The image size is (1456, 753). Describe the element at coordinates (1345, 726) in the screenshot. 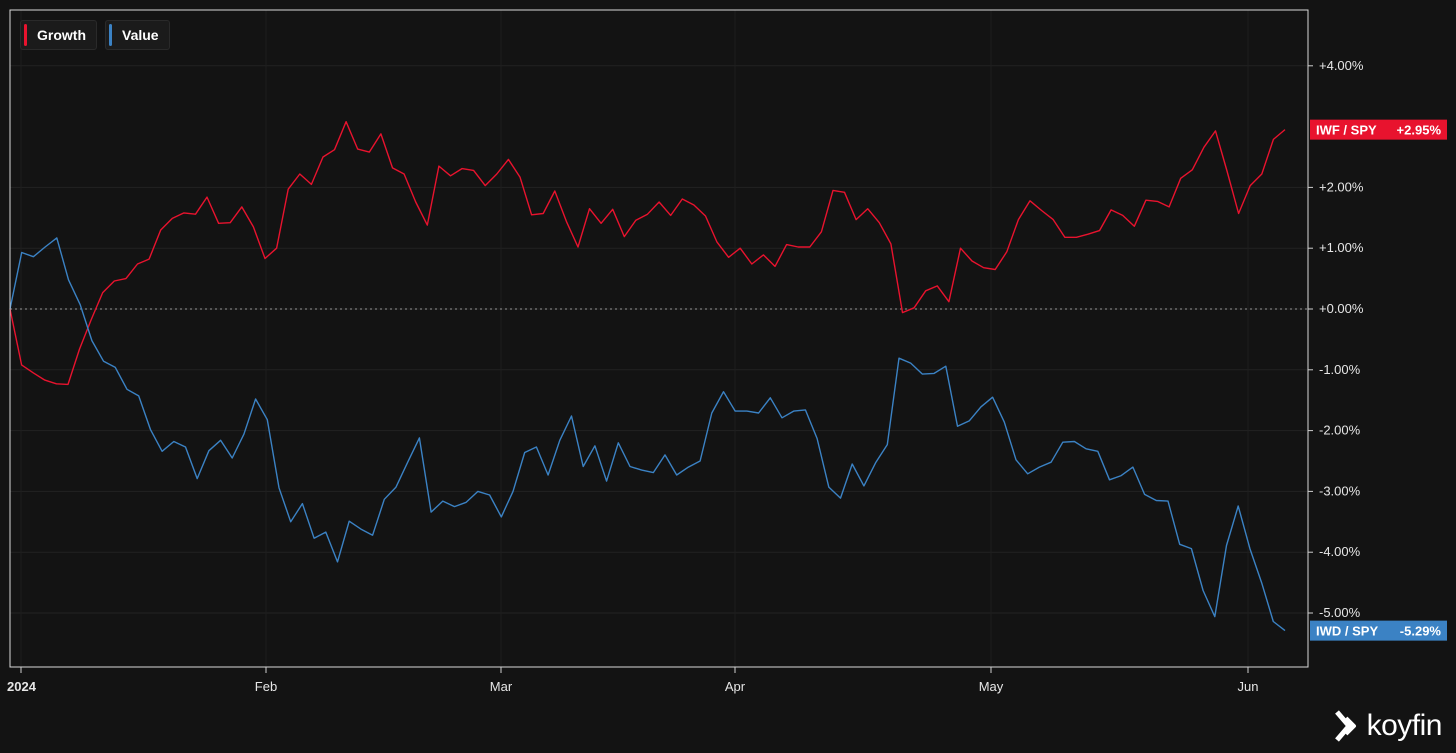

I see `koyfin-logo-icon` at that location.